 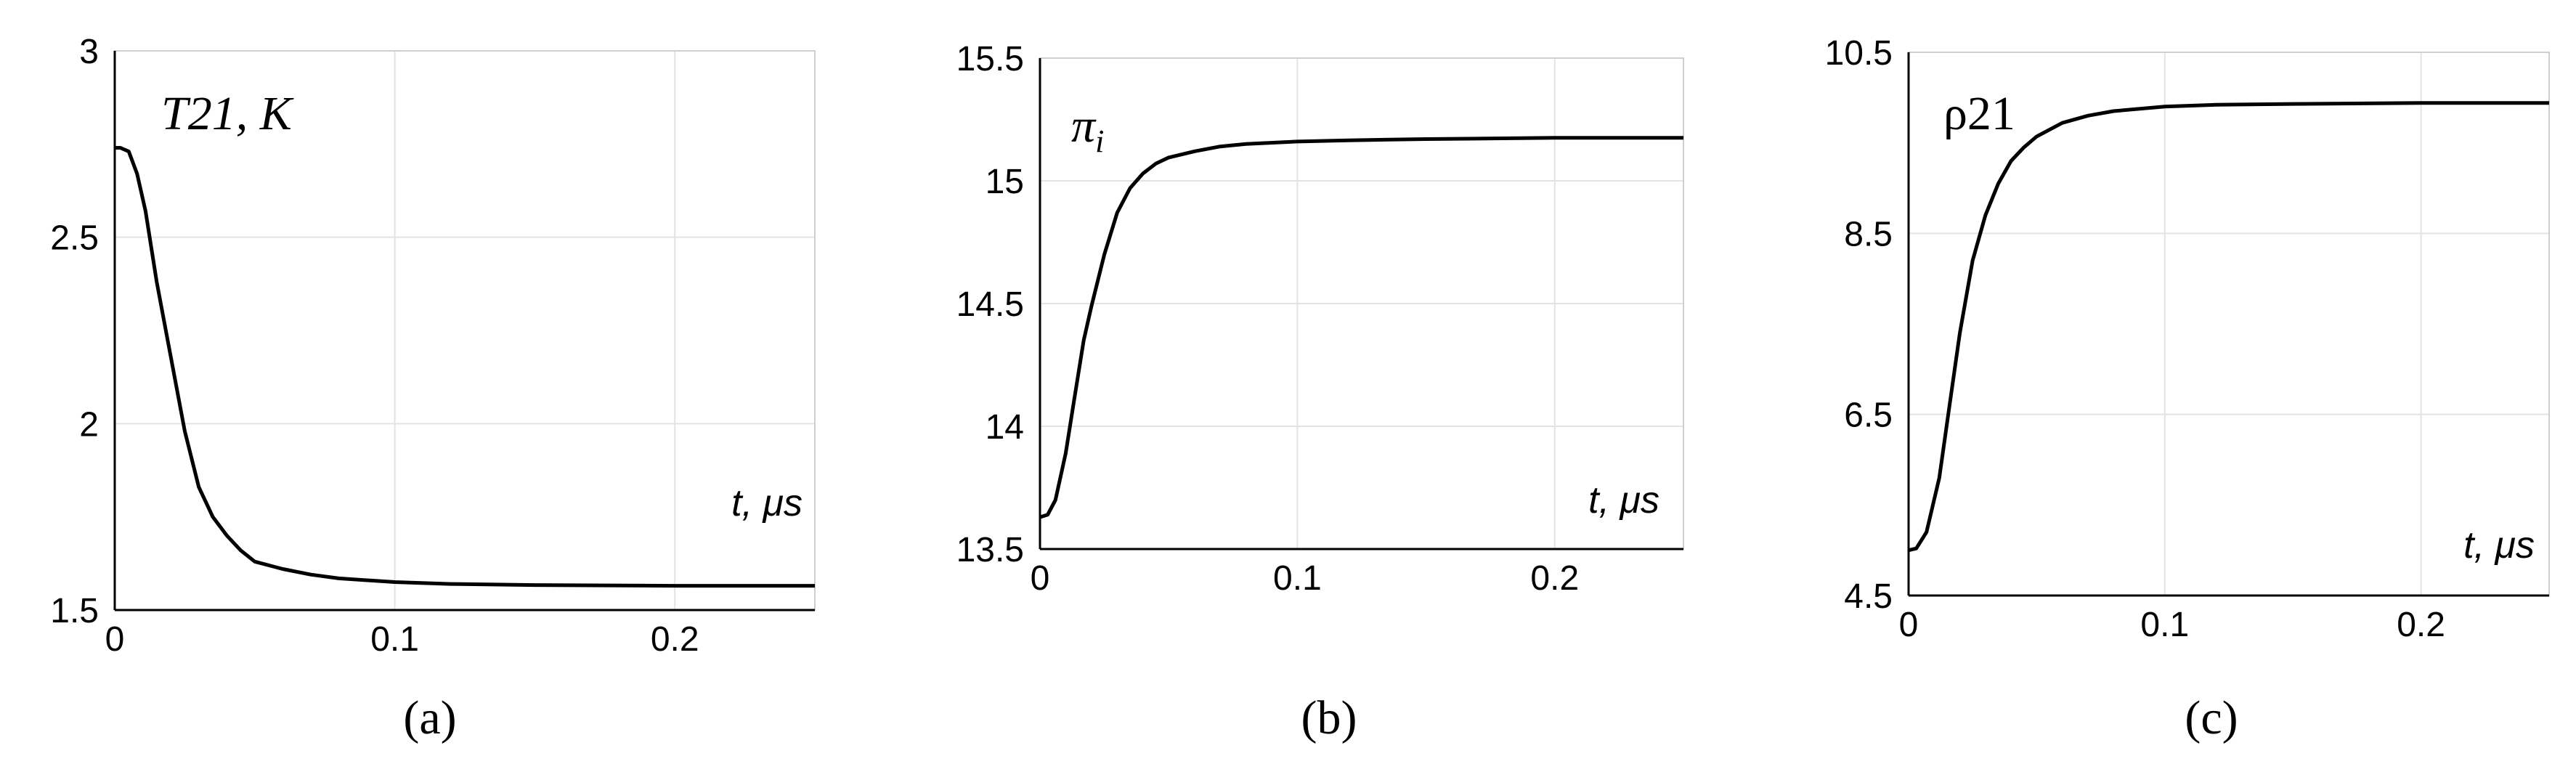 What do you see at coordinates (1099, 141) in the screenshot?
I see `chart-title-subscript: i` at bounding box center [1099, 141].